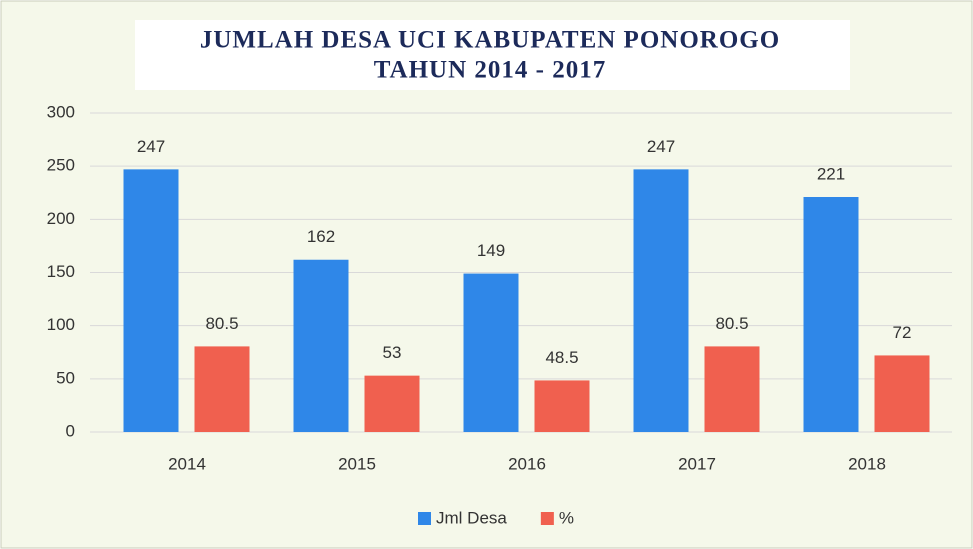 This screenshot has height=549, width=973. Describe the element at coordinates (902, 332) in the screenshot. I see `value-label: 72` at that location.